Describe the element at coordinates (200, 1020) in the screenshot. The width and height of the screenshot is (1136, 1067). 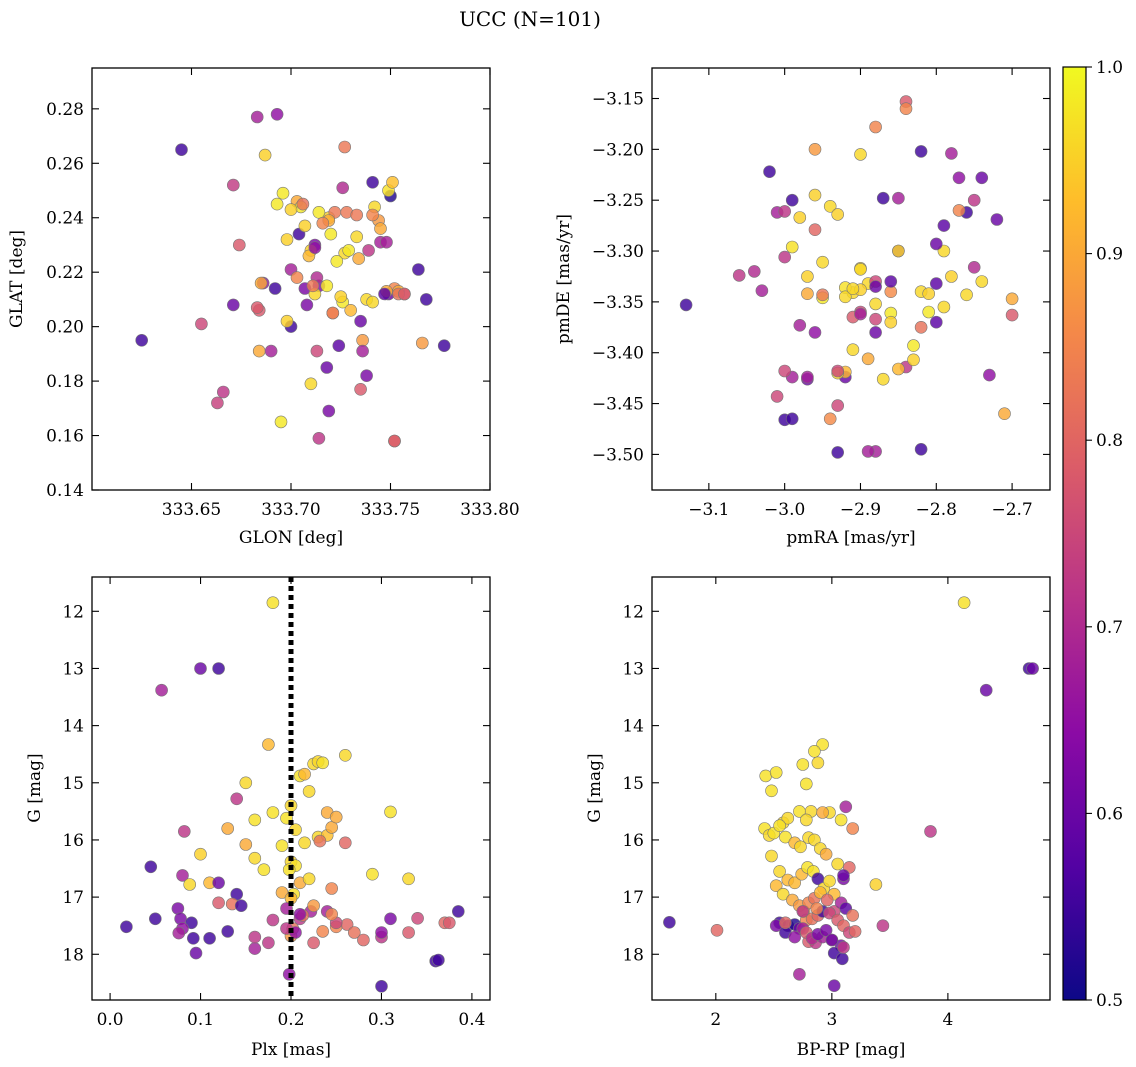
I see `panel-plx-g-xtick-label: 0.1` at that location.